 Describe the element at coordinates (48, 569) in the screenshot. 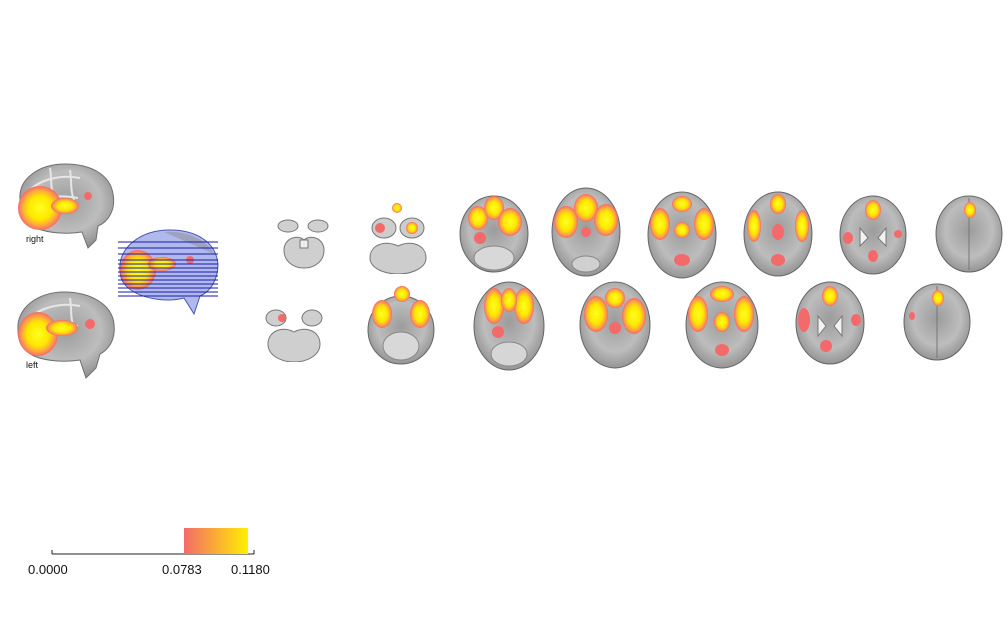

I see `colorbar-tick-min: 0.0000` at that location.